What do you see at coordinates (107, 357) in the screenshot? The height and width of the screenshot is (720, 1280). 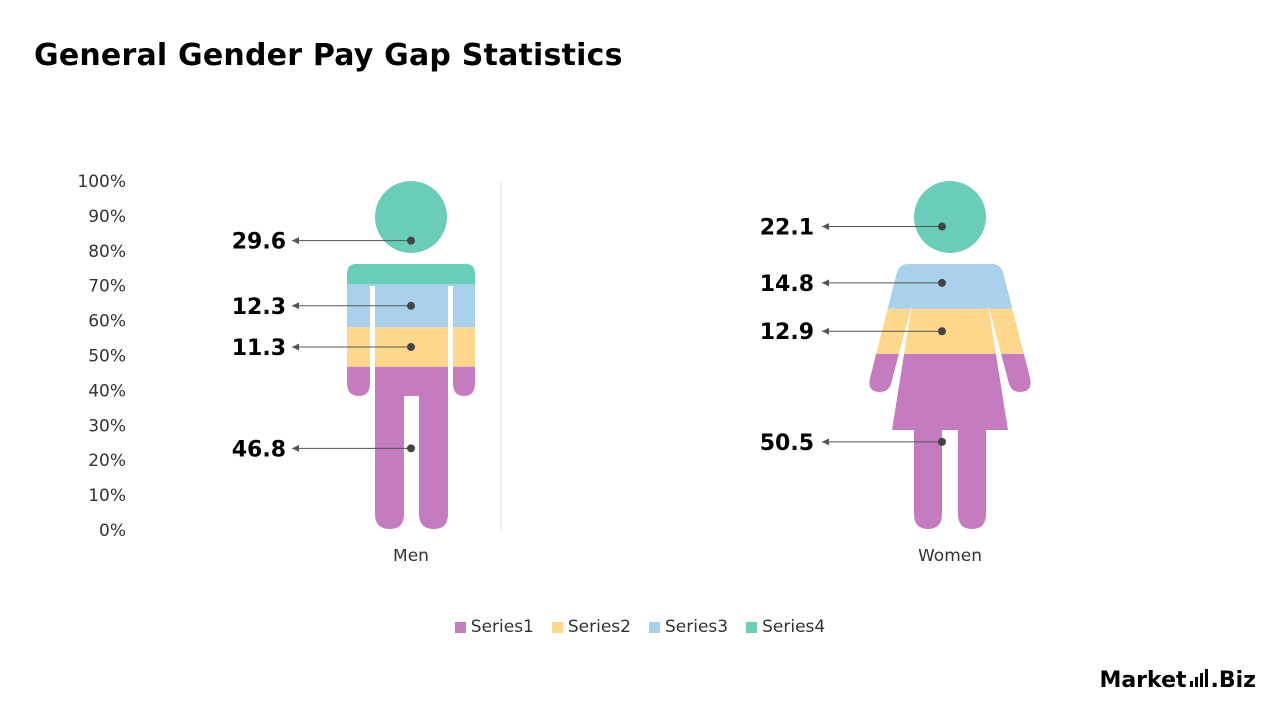 I see `y-tick-label: 50%` at bounding box center [107, 357].